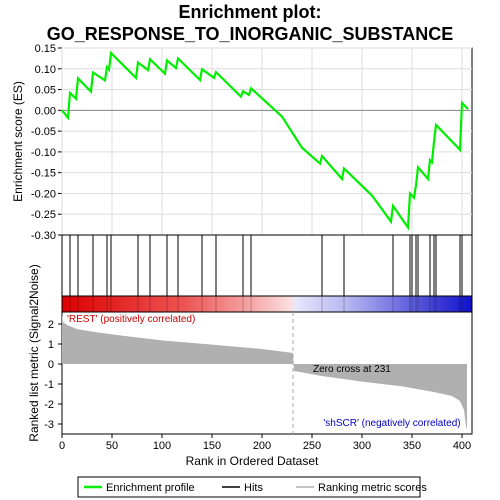  What do you see at coordinates (51, 345) in the screenshot?
I see `metric-y-tick-label: 1` at bounding box center [51, 345].